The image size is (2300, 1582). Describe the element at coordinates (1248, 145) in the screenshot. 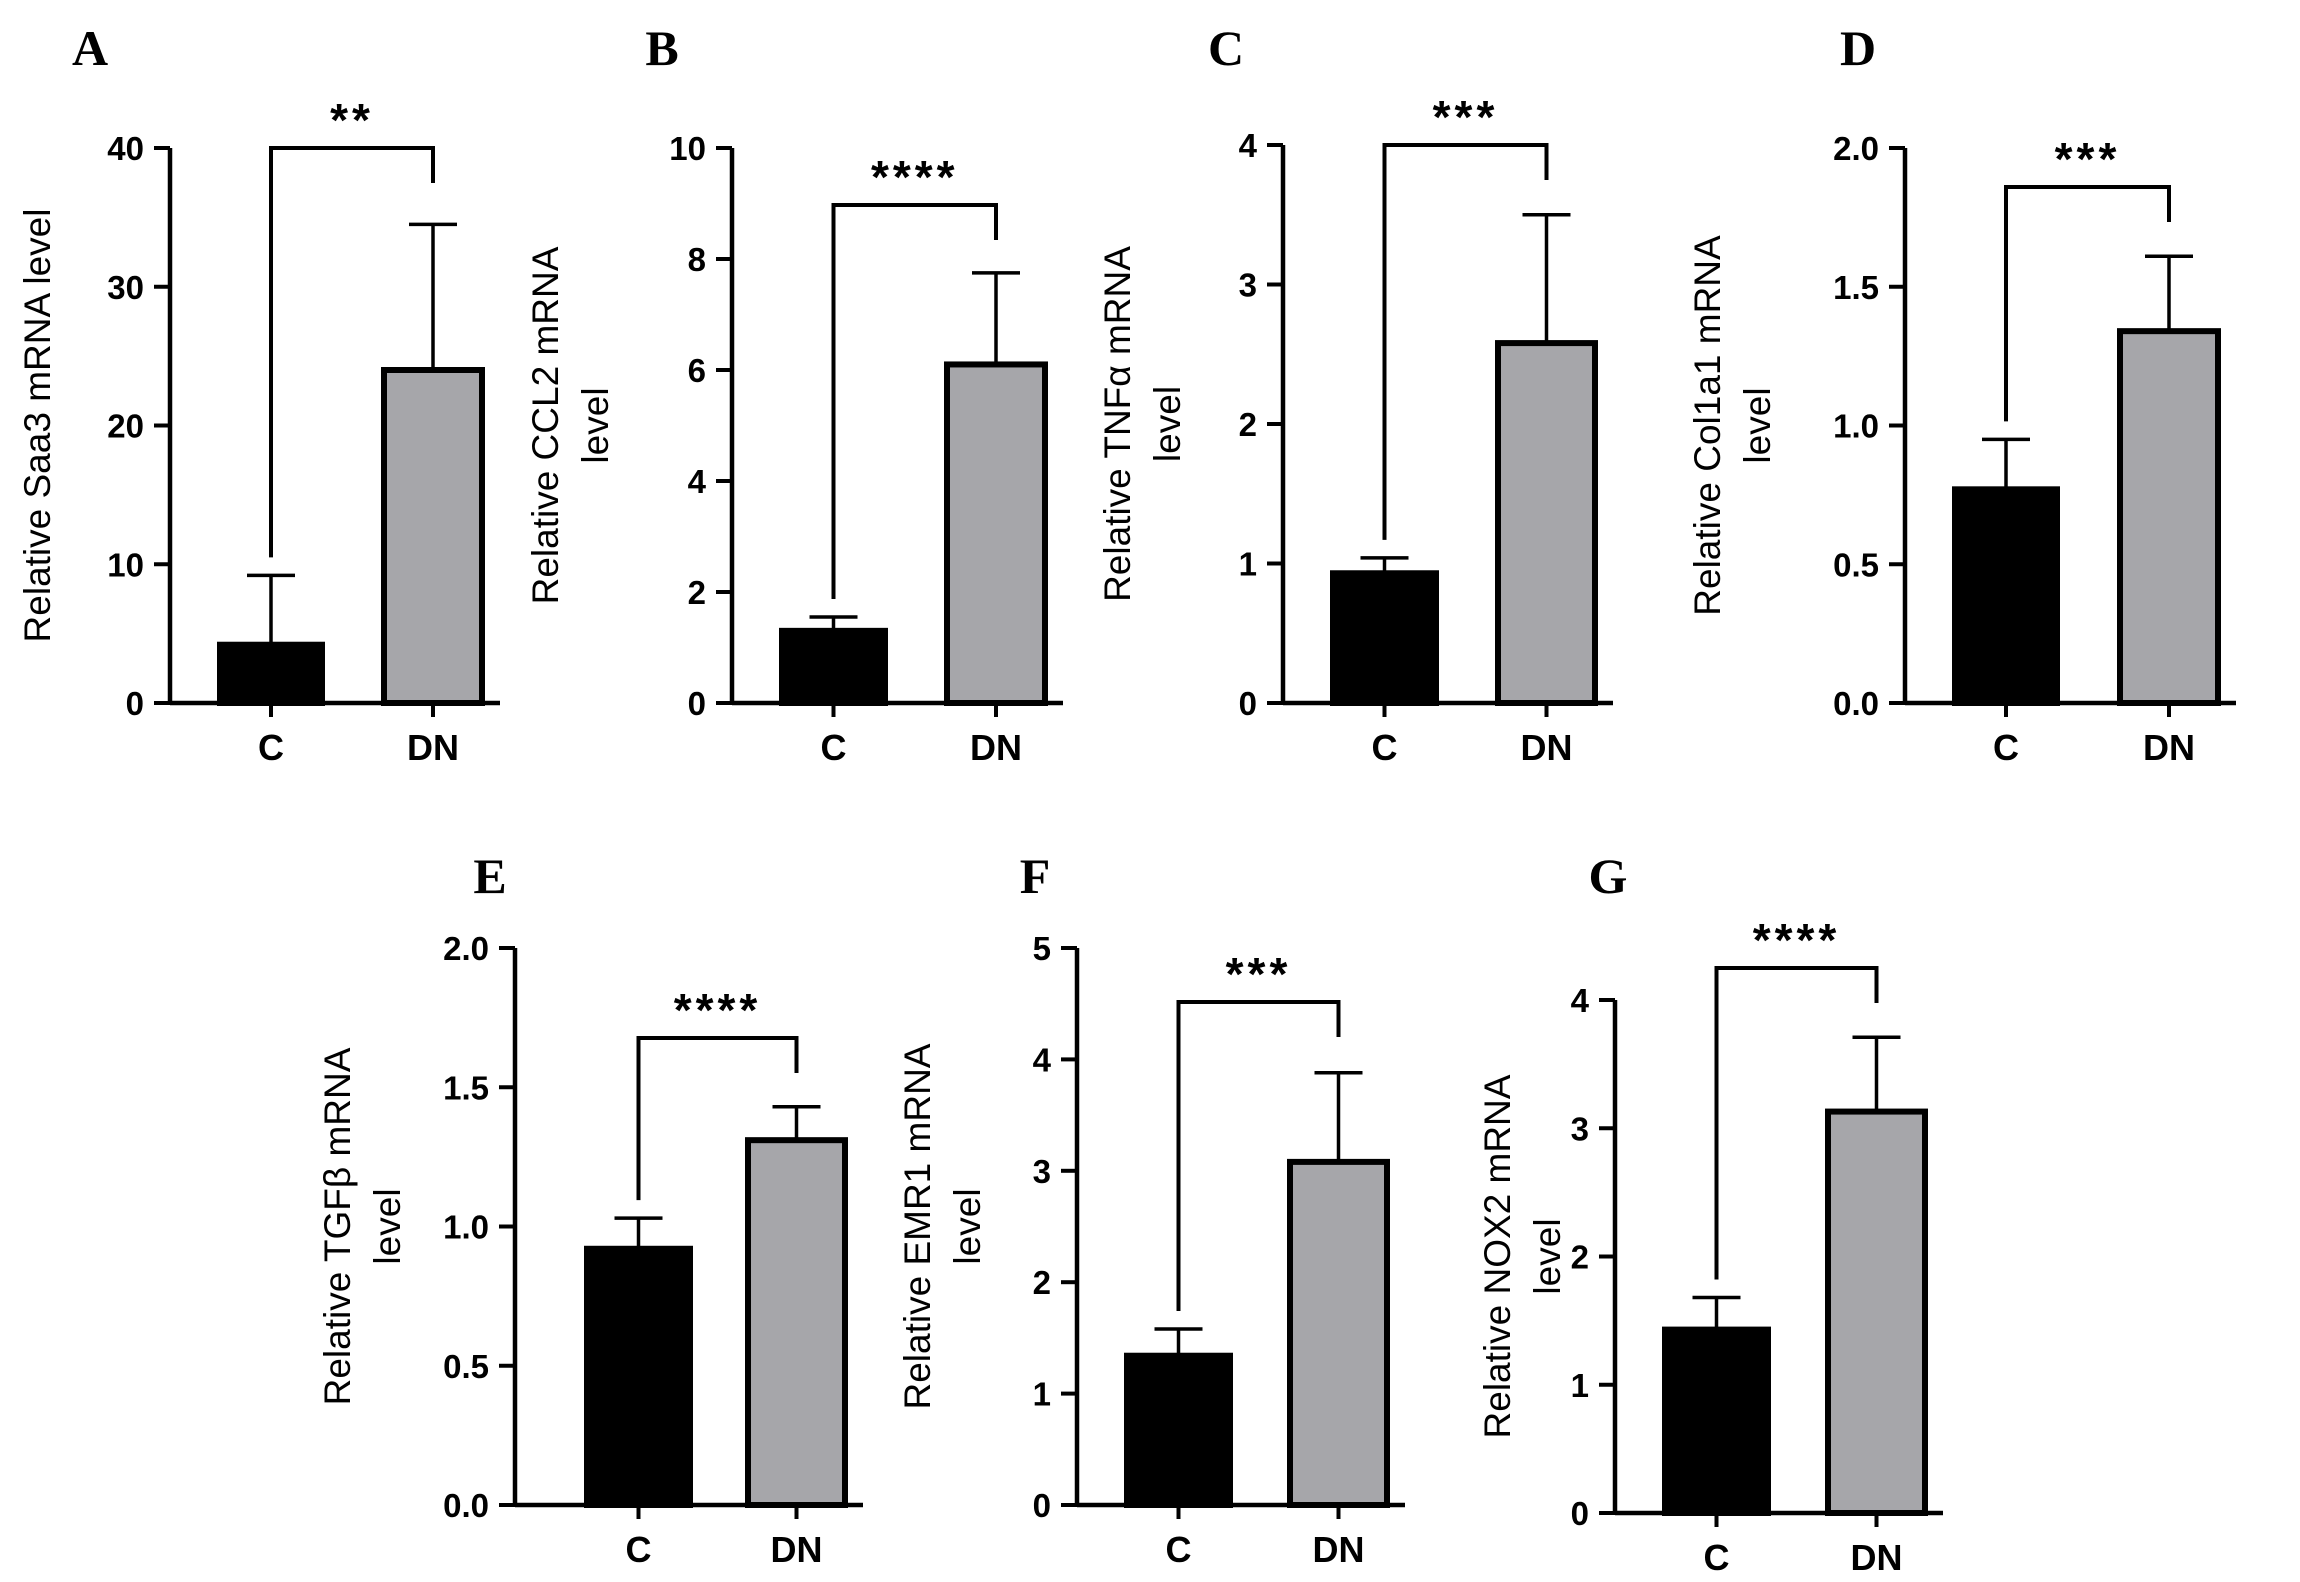

I see `y-tick-label-c: 4` at that location.